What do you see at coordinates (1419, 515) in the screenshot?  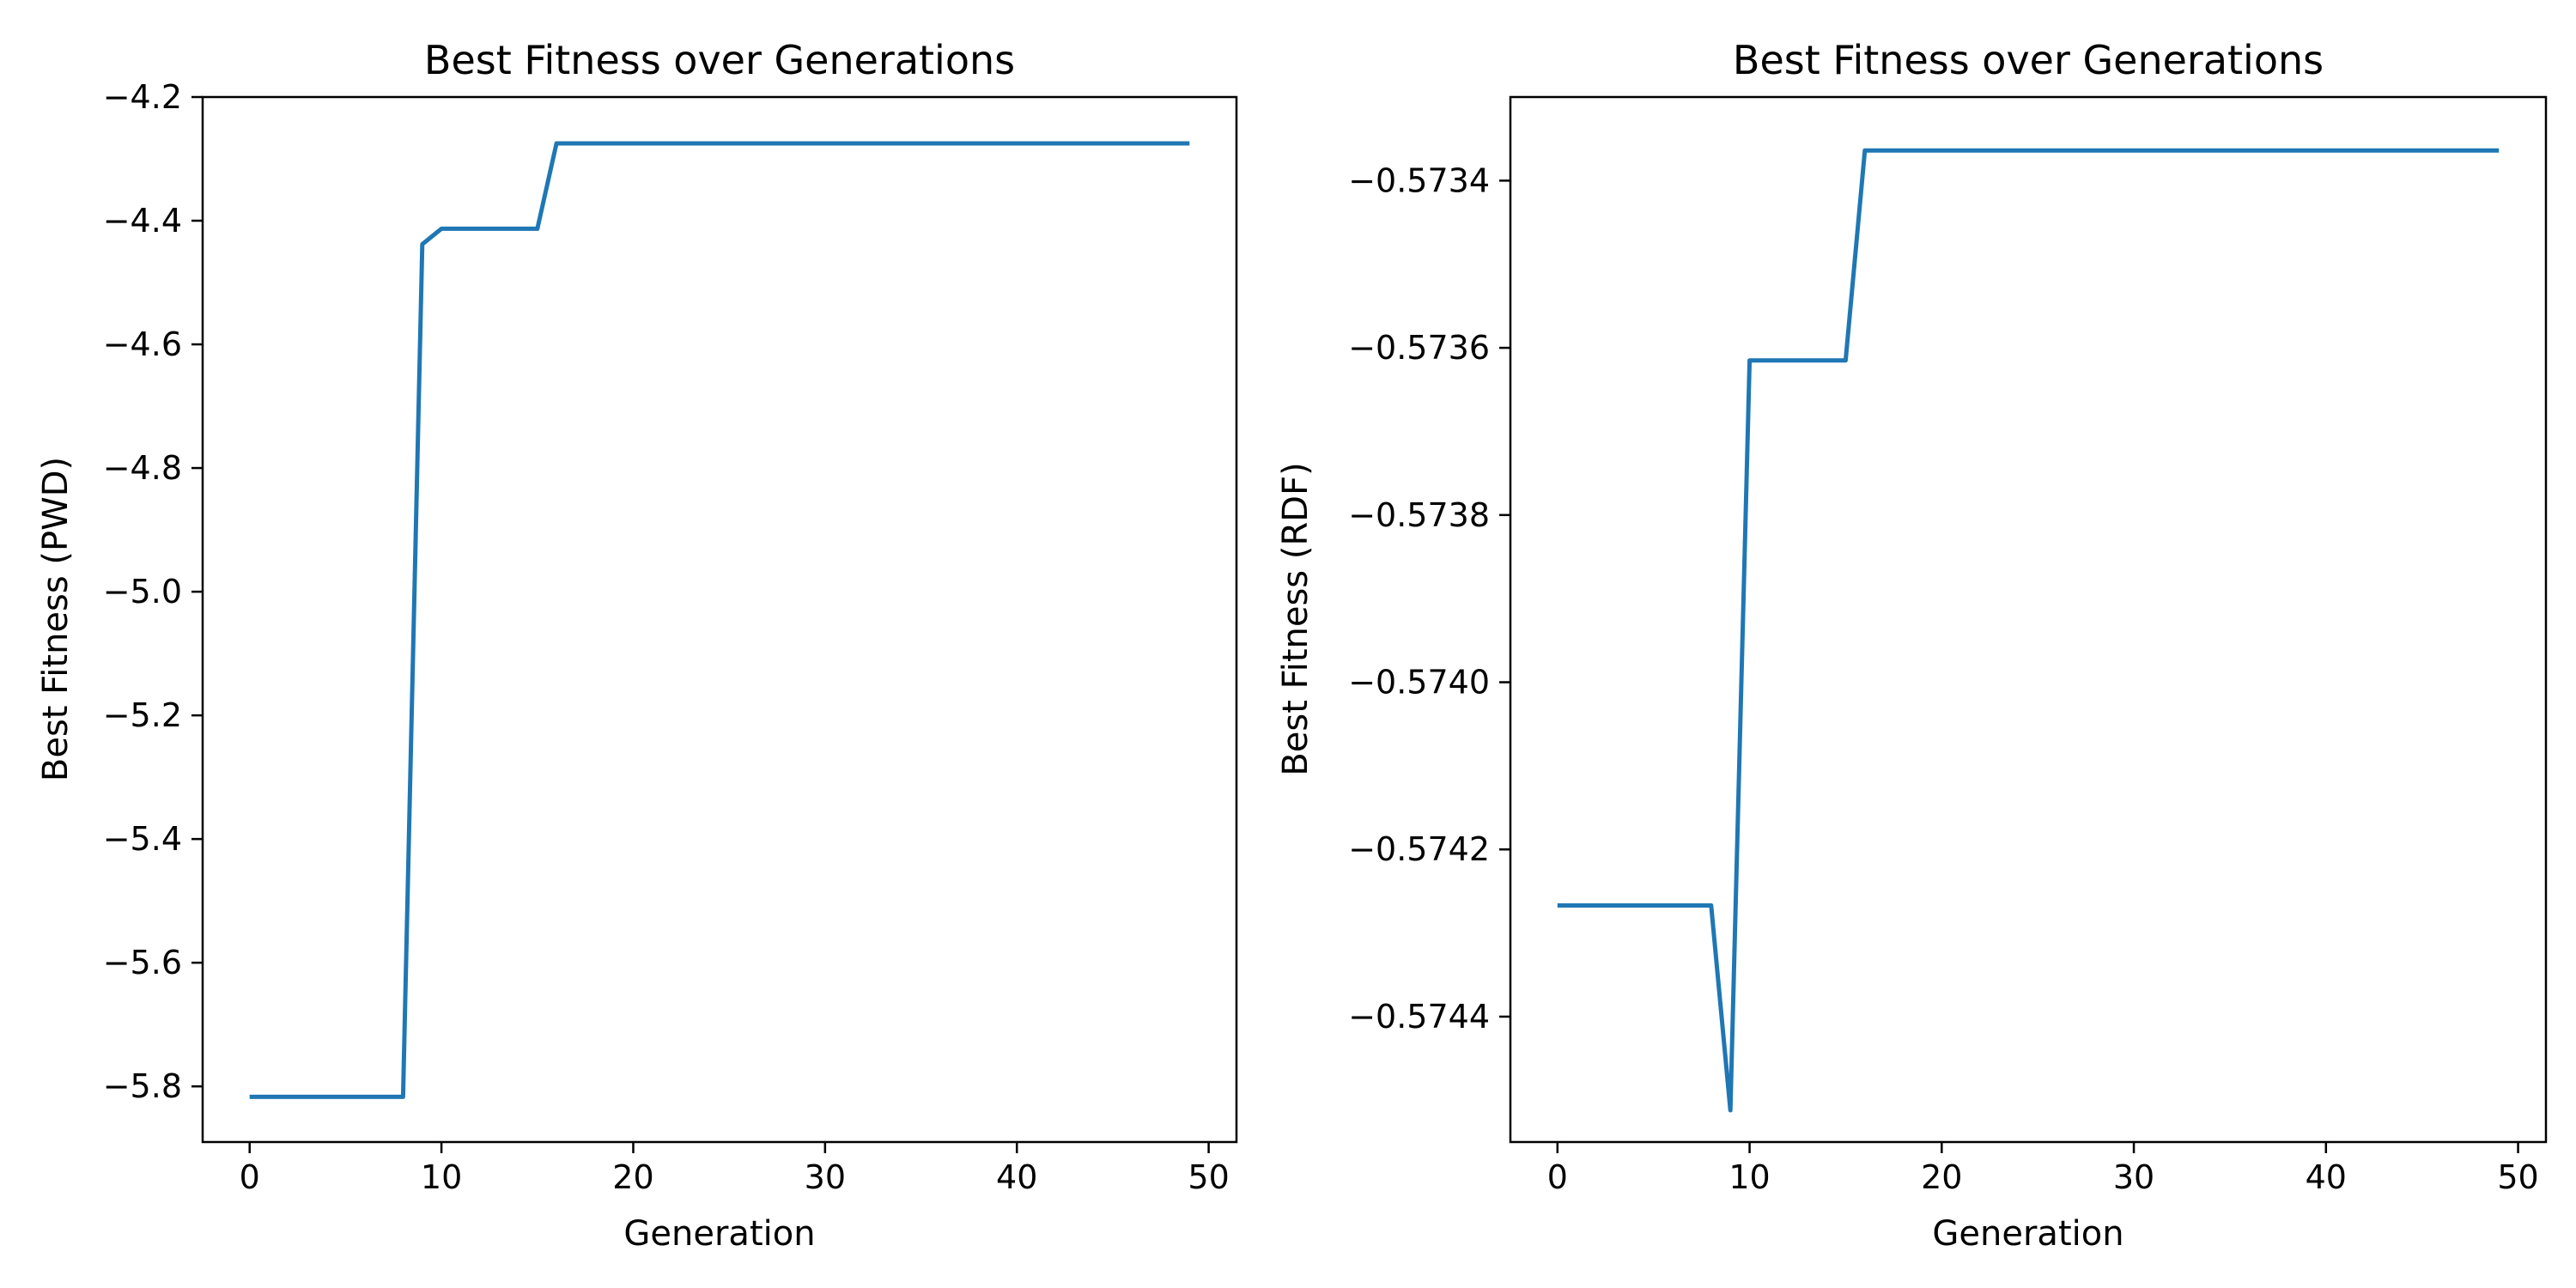 I see `y-tick-label: −0.5738` at bounding box center [1419, 515].